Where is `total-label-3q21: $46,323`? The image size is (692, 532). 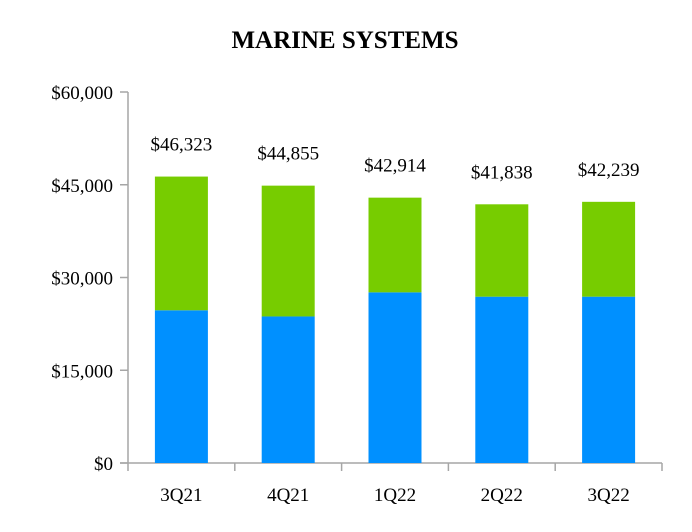
total-label-3q21: $46,323 is located at coordinates (182, 145).